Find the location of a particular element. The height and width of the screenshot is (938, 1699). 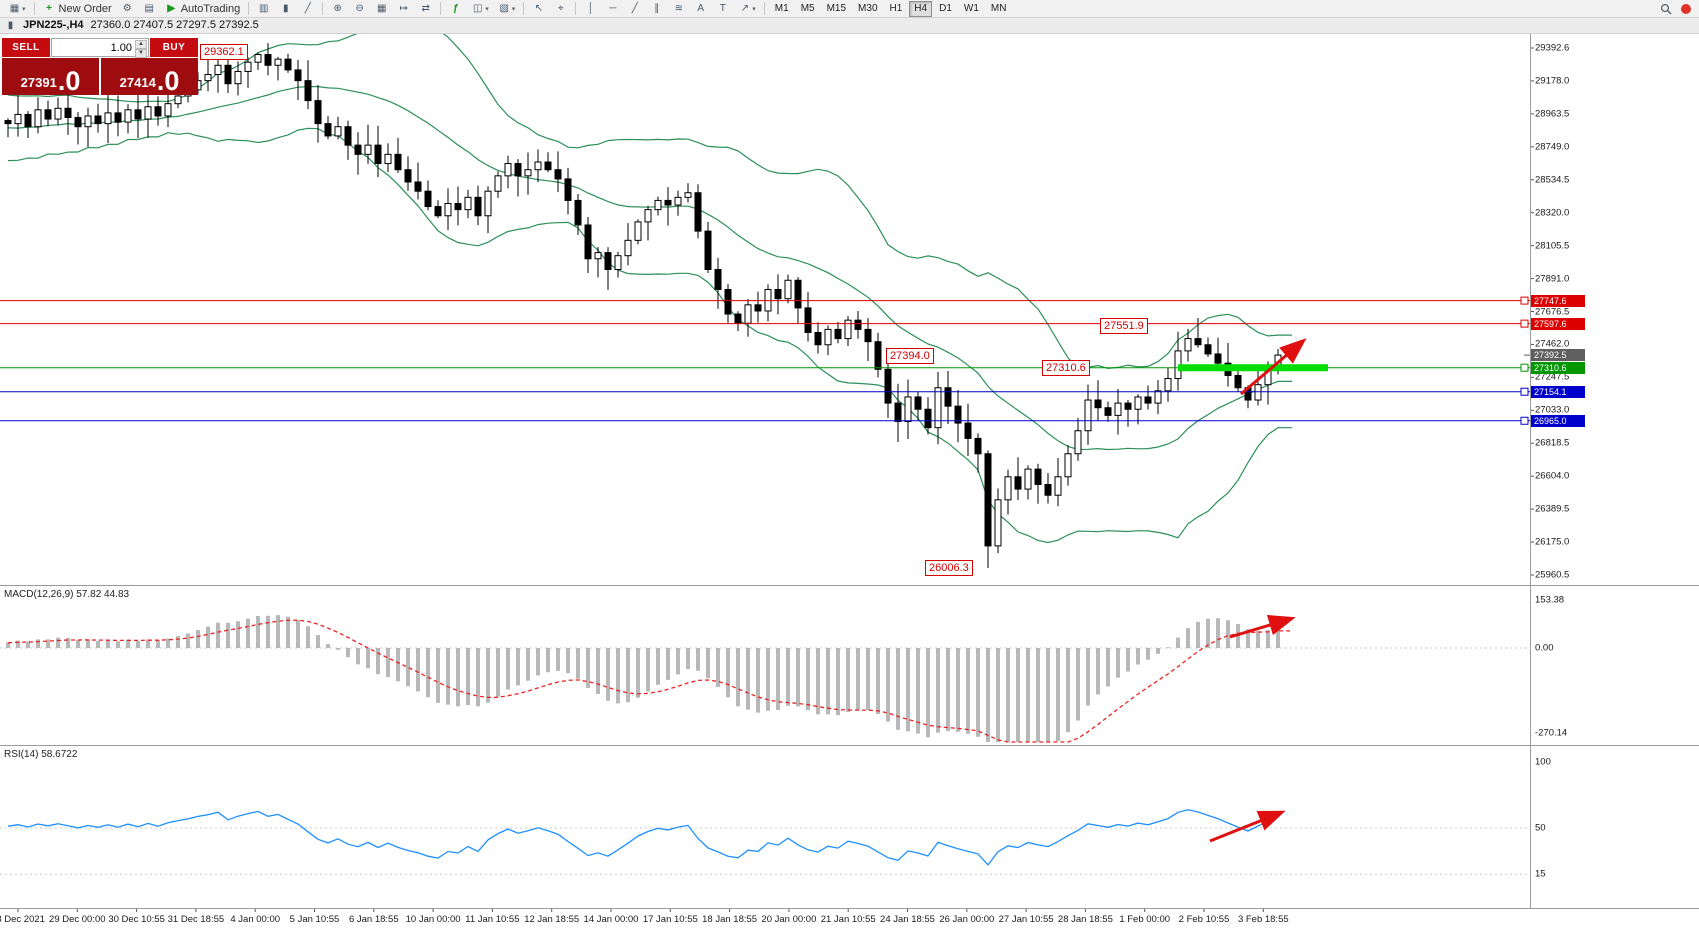

macd-axis-label: -270.14 is located at coordinates (1551, 733).